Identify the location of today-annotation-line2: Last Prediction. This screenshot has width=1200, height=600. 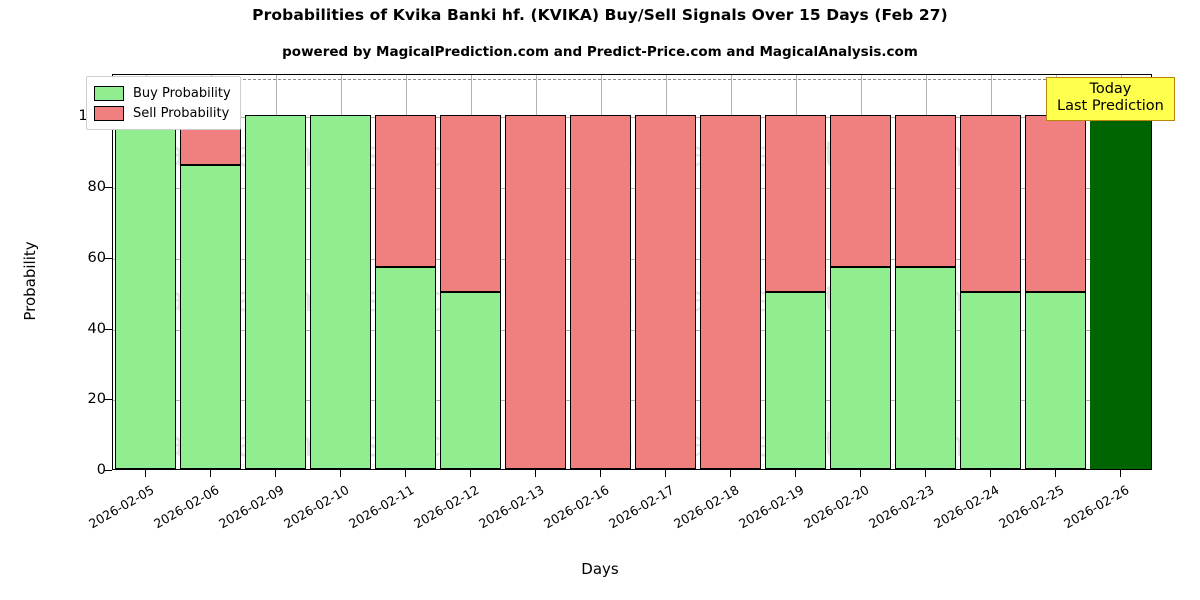
(1110, 106).